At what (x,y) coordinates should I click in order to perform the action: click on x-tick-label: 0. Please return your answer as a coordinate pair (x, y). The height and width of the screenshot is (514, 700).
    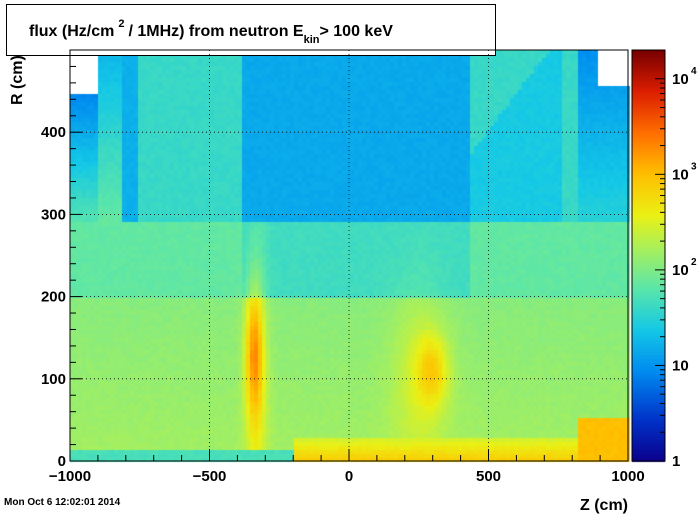
    Looking at the image, I should click on (349, 476).